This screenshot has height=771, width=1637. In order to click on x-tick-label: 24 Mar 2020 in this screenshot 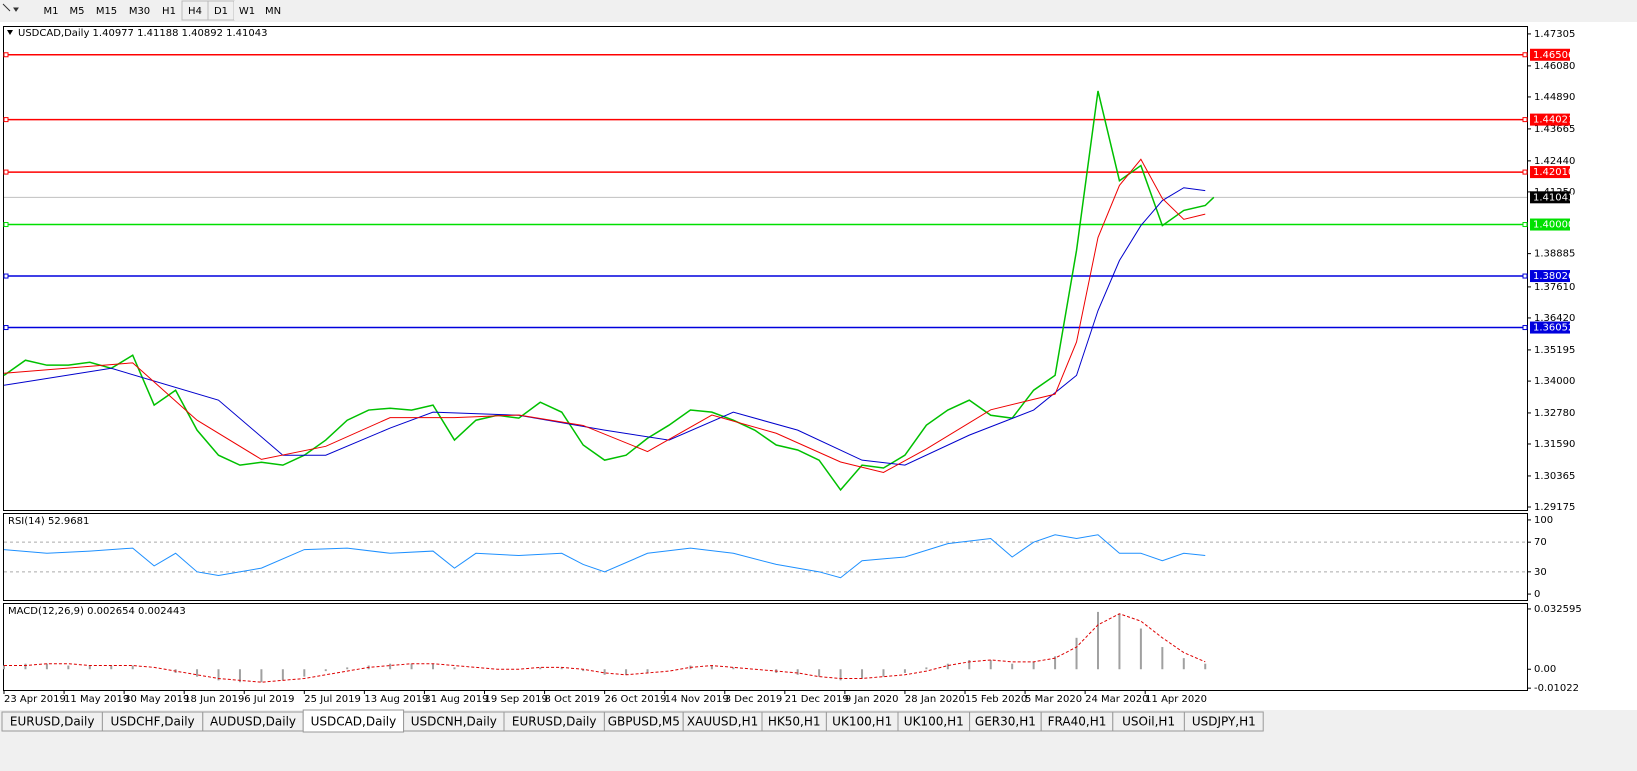, I will do `click(1116, 699)`.